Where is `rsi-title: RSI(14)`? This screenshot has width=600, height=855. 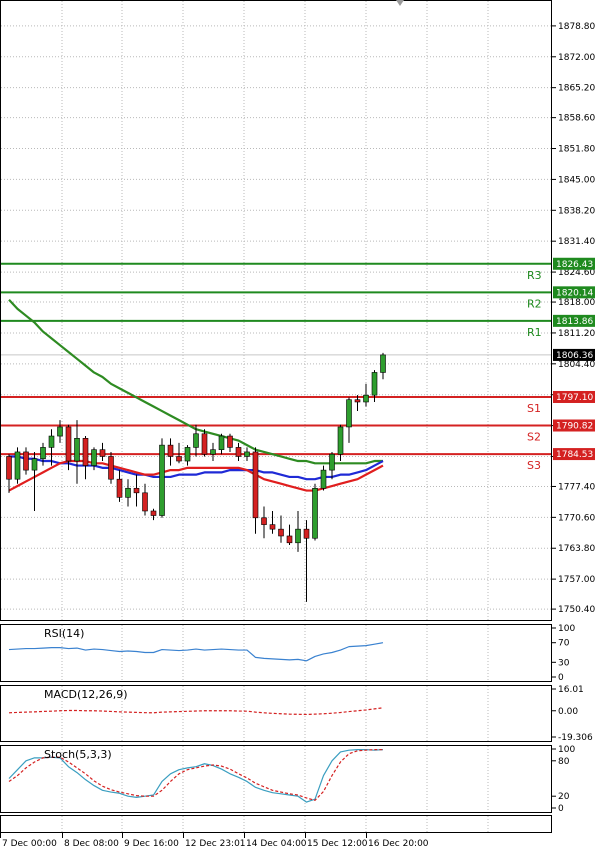
rsi-title: RSI(14) is located at coordinates (64, 633).